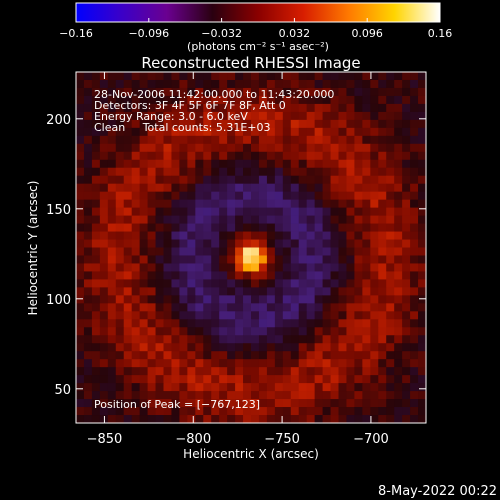 The width and height of the screenshot is (500, 500). What do you see at coordinates (148, 33) in the screenshot?
I see `colorbar-tick-label: −0.096` at bounding box center [148, 33].